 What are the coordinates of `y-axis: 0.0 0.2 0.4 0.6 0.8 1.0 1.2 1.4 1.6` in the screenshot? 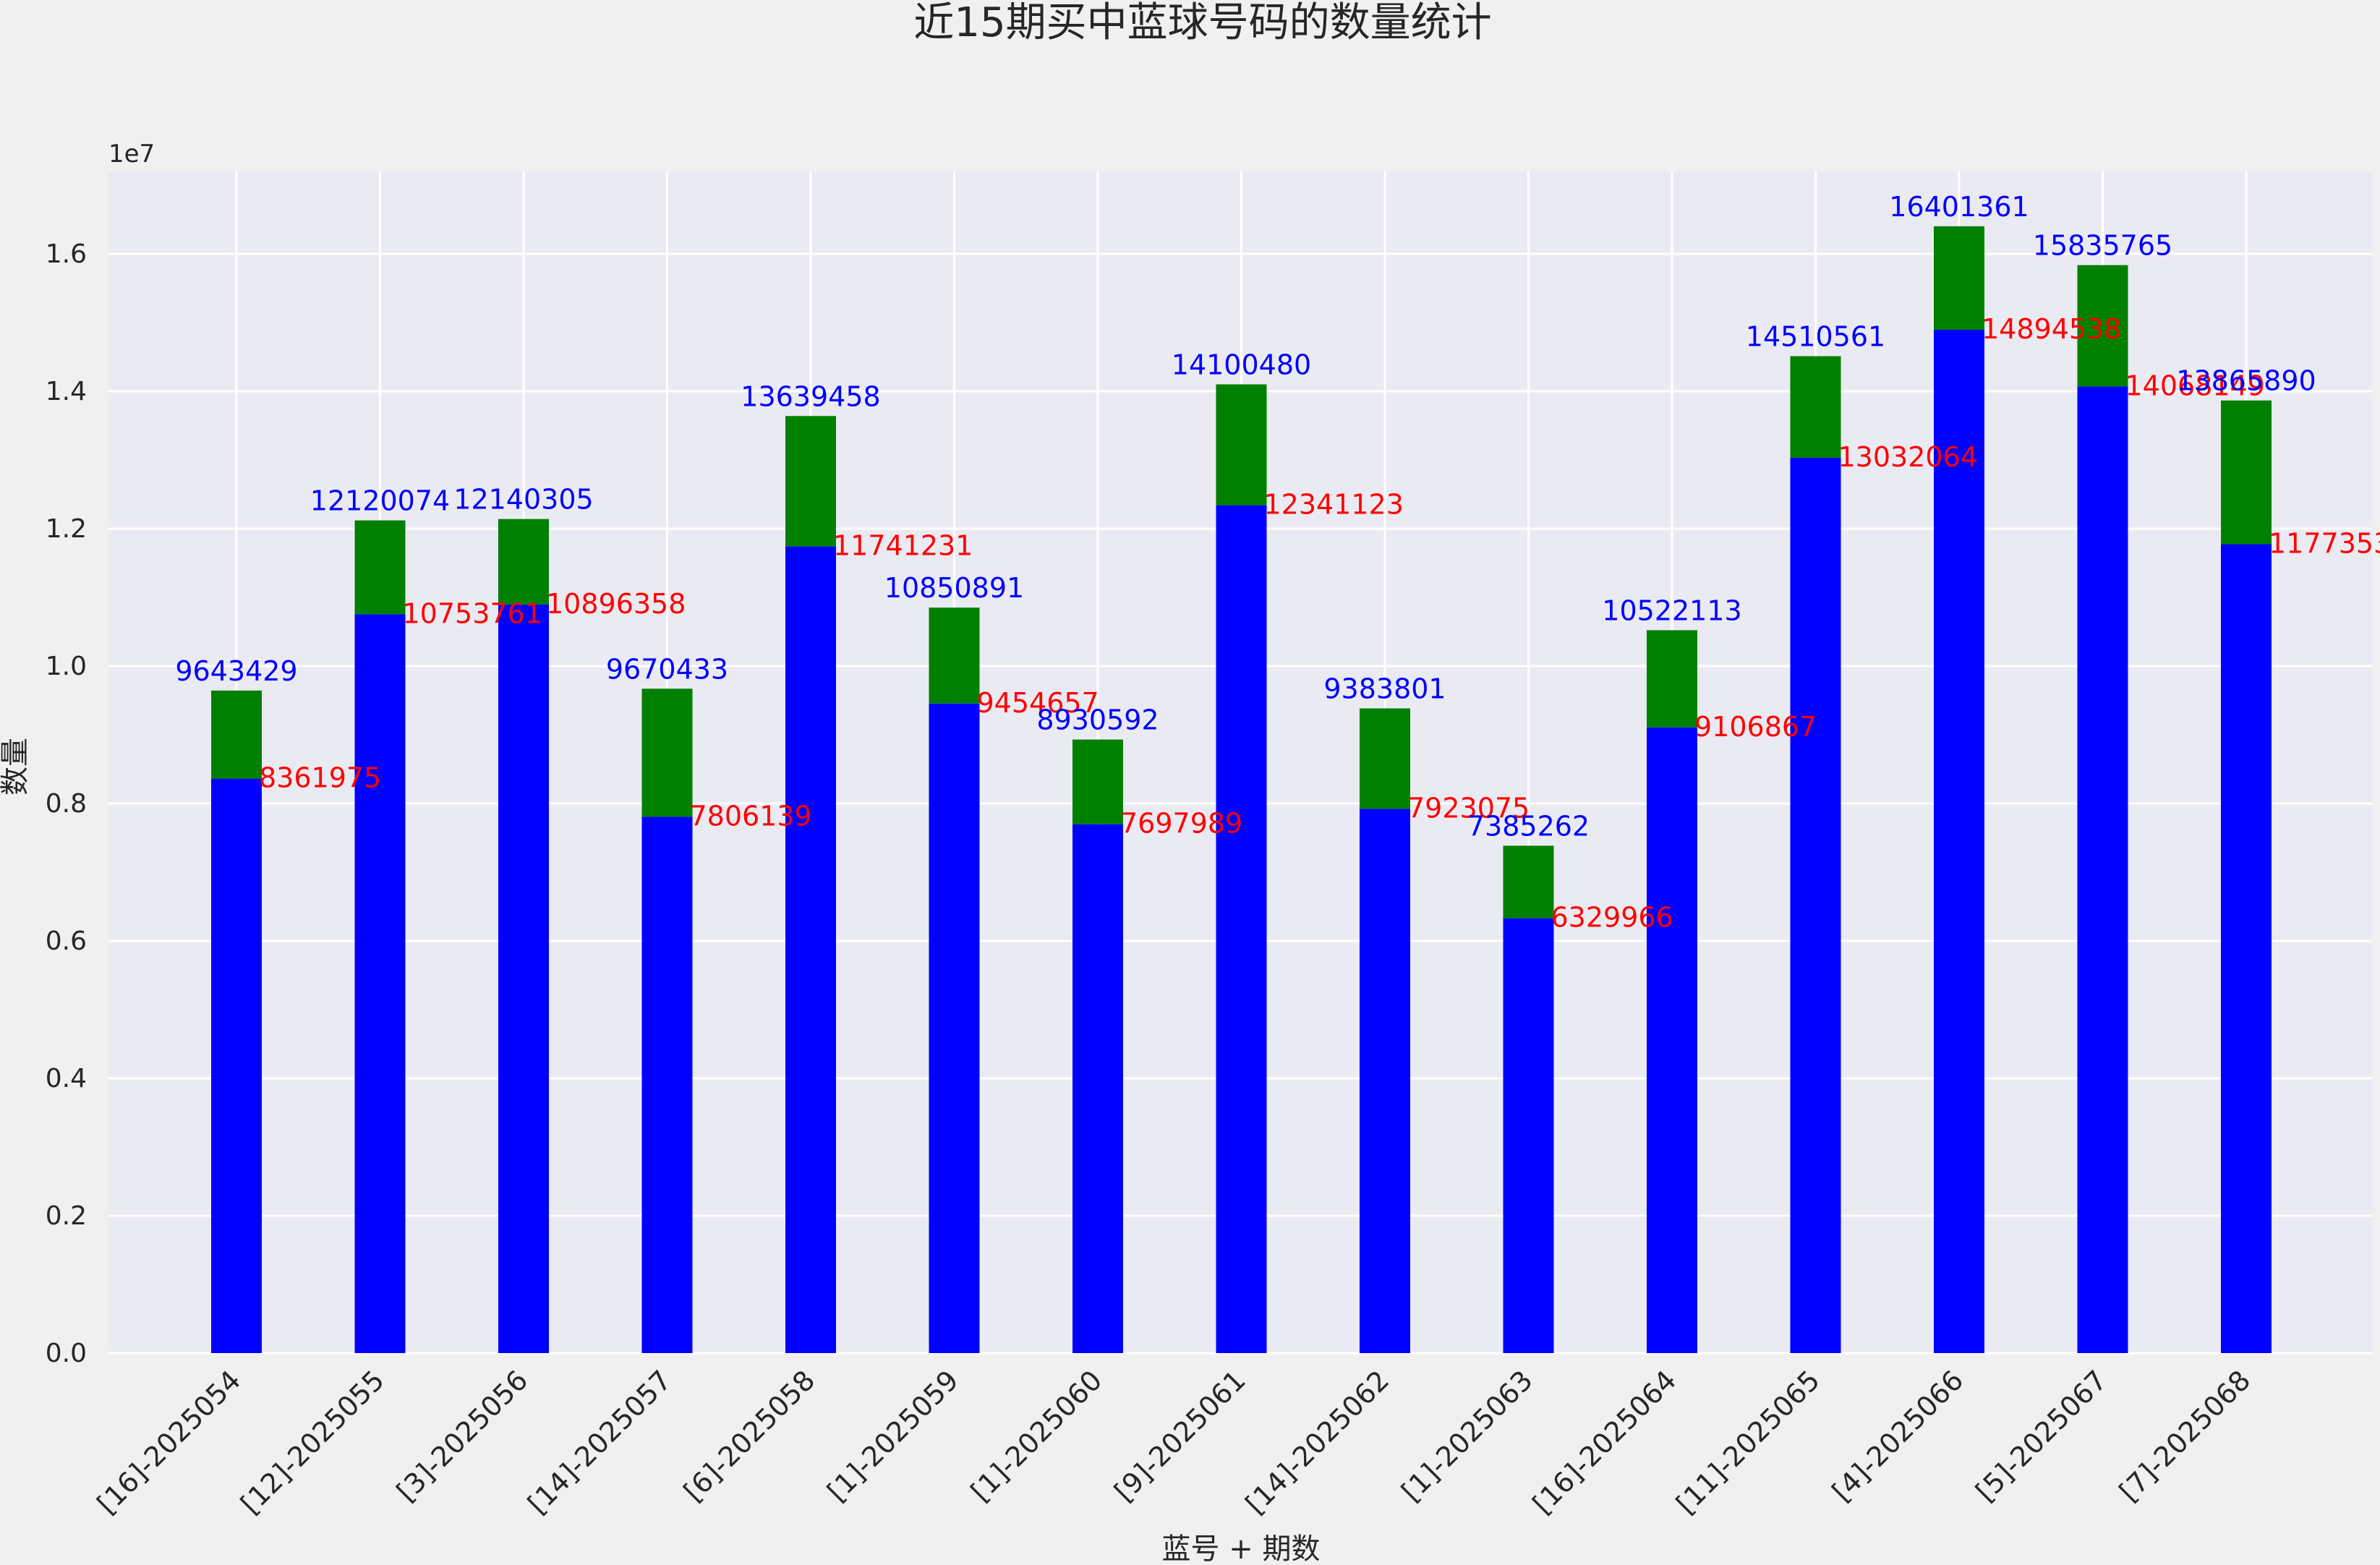 It's located at (66, 803).